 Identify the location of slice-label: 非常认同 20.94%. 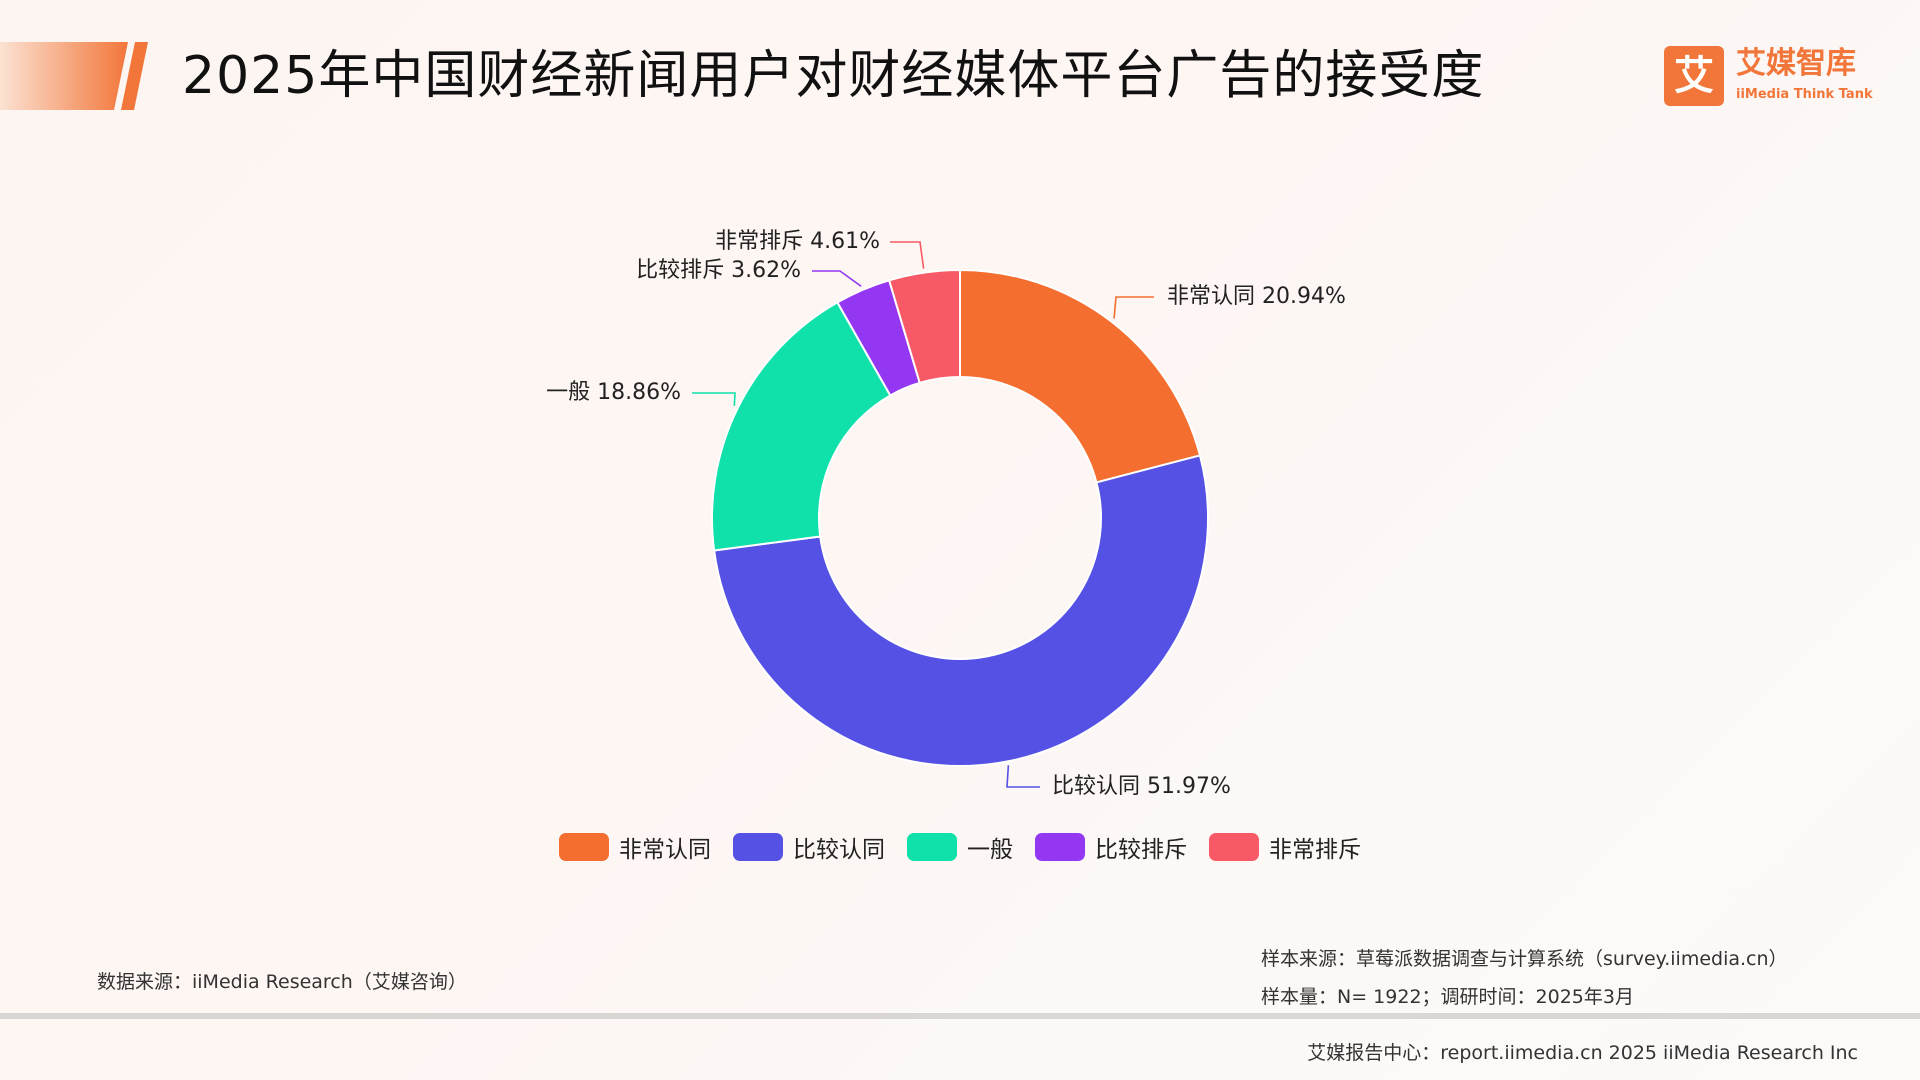
(1256, 296).